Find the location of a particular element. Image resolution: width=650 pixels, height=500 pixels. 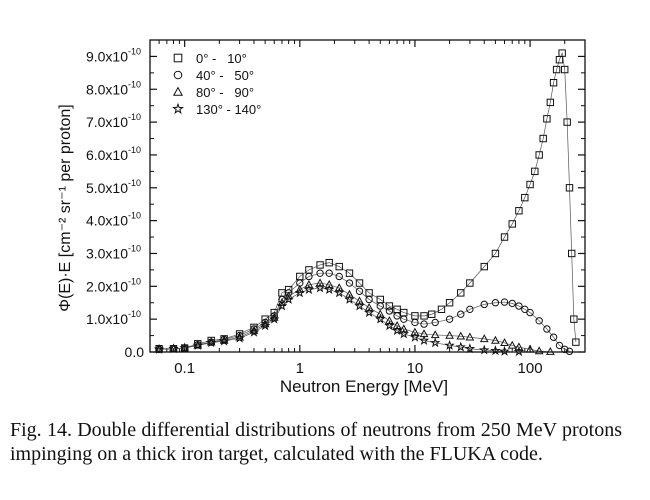

legend-label: 40° - 50° is located at coordinates (225, 75).